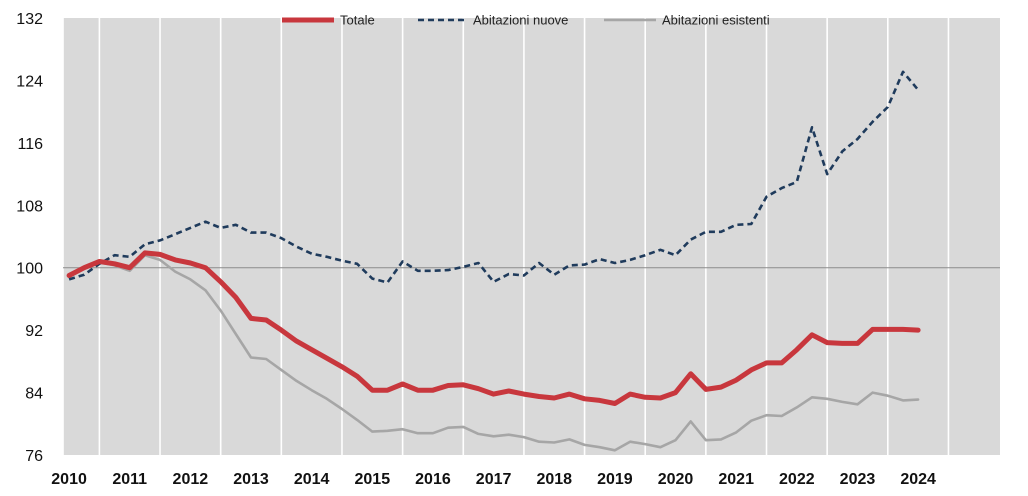 Image resolution: width=1028 pixels, height=496 pixels. Describe the element at coordinates (736, 479) in the screenshot. I see `x-tick-label: 2021` at that location.